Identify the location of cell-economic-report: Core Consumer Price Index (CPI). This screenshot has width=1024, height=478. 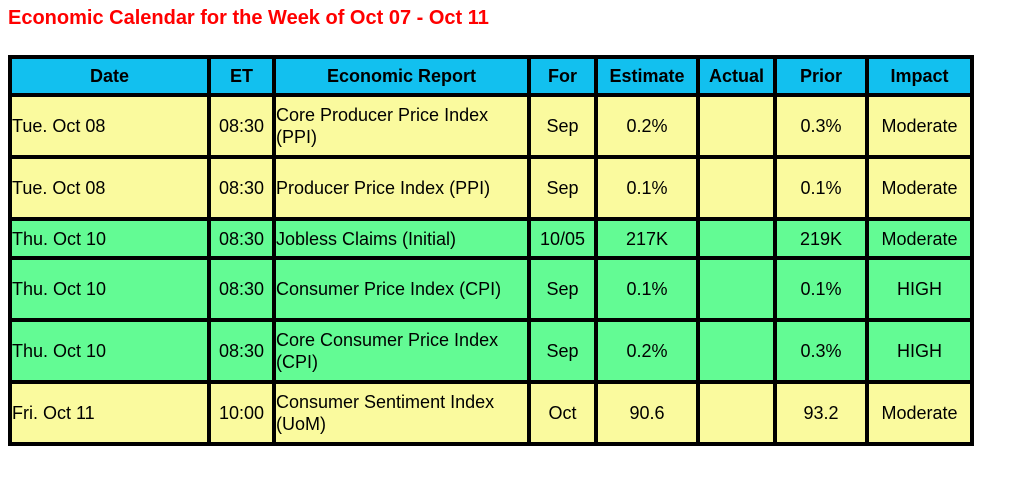
(401, 351).